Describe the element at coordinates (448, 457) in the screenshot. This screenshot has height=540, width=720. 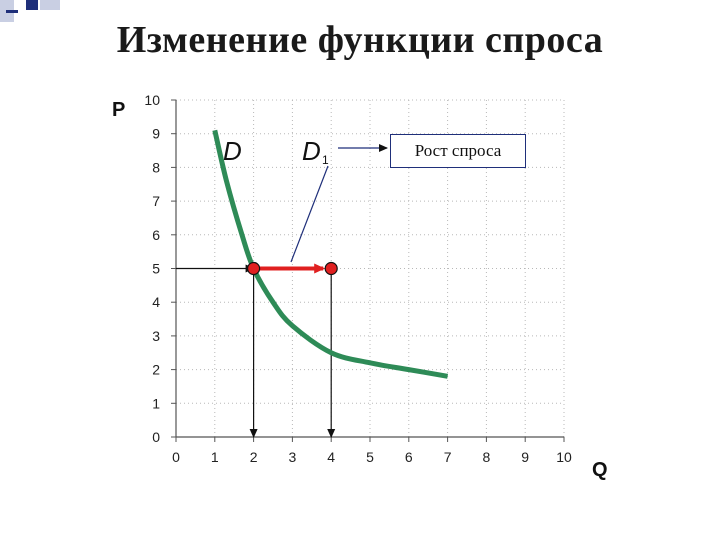
I see `x-tick-label: 7` at that location.